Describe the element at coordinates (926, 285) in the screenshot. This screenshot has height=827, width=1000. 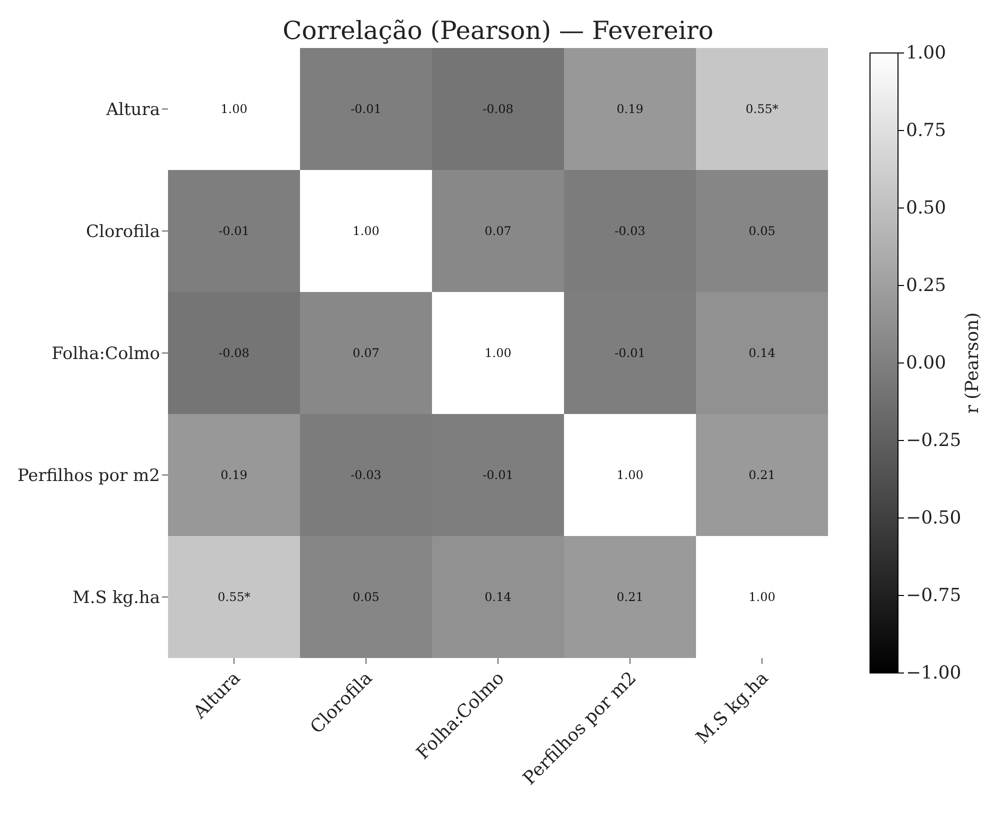
I see `color-bar-label: 0.25` at that location.